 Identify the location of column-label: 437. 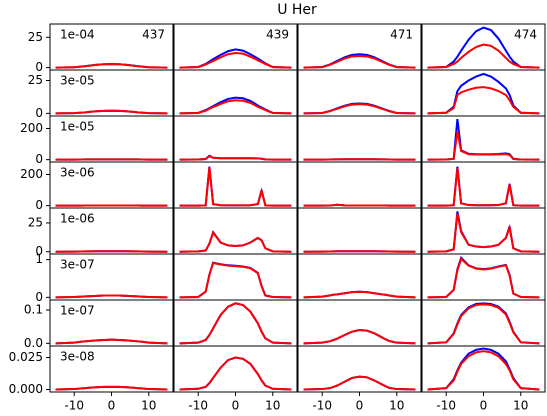
(153, 35).